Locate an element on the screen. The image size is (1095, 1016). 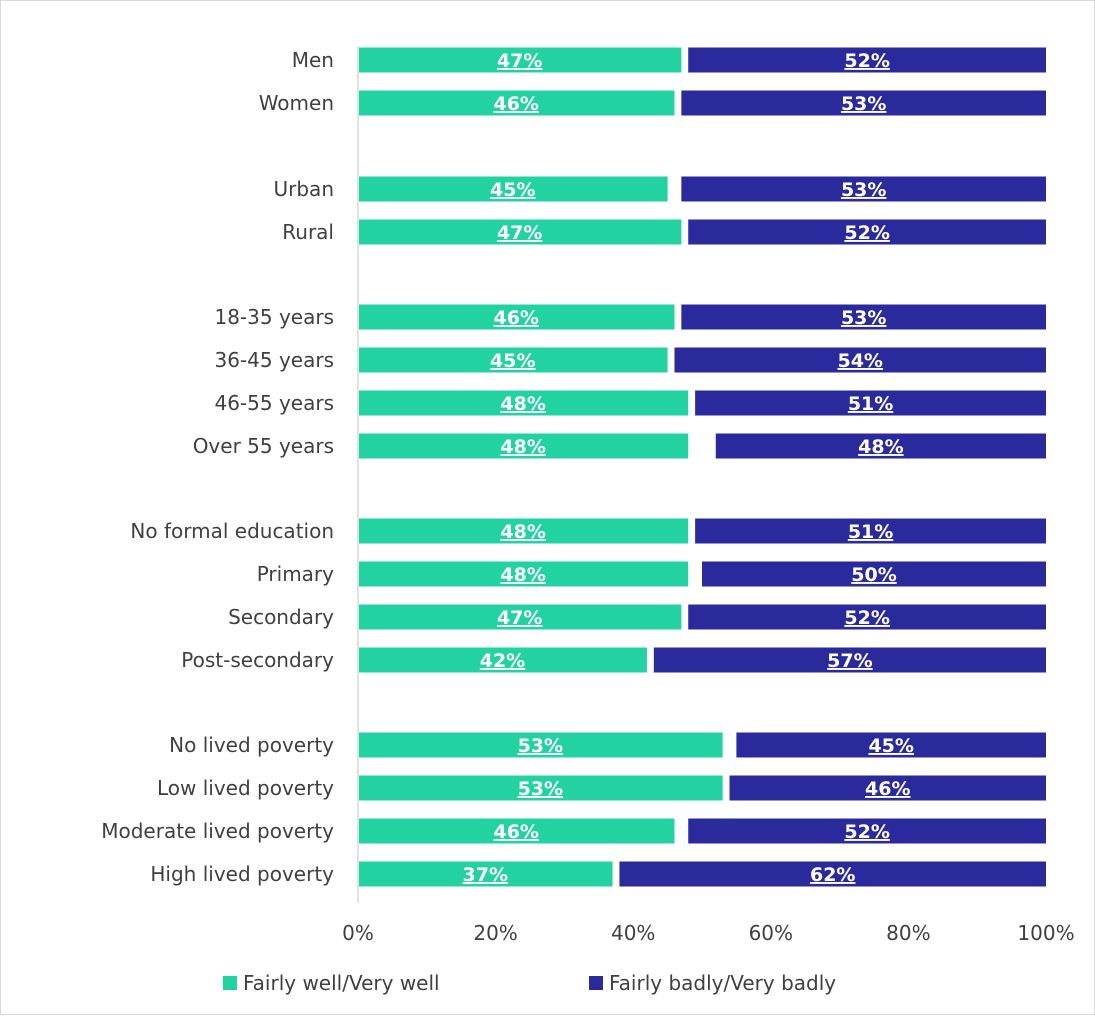
x-tick-label: 0% is located at coordinates (358, 933).